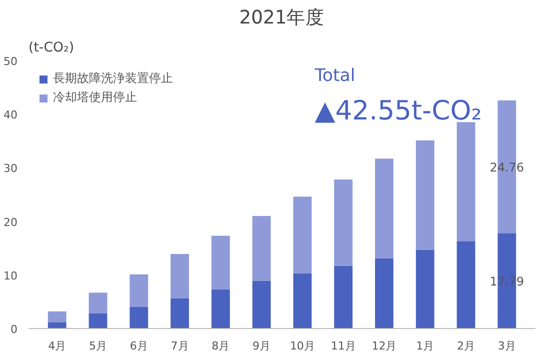 The image size is (540, 355). I want to click on x-tick-label: 4月, so click(57, 346).